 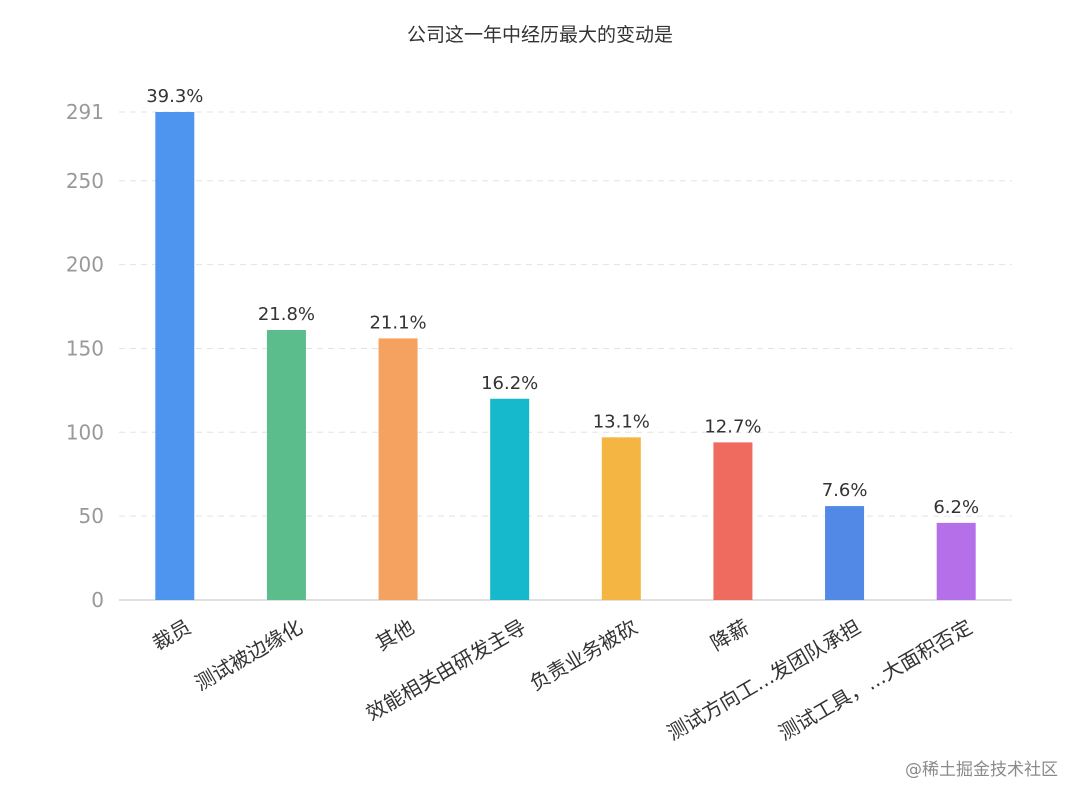 I want to click on x-tick-label: 负责业务被砍, so click(x=583, y=655).